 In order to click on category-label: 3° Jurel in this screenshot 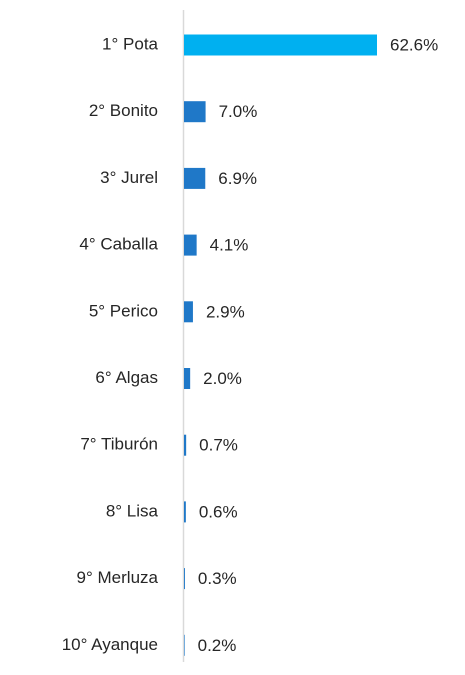, I will do `click(129, 177)`.